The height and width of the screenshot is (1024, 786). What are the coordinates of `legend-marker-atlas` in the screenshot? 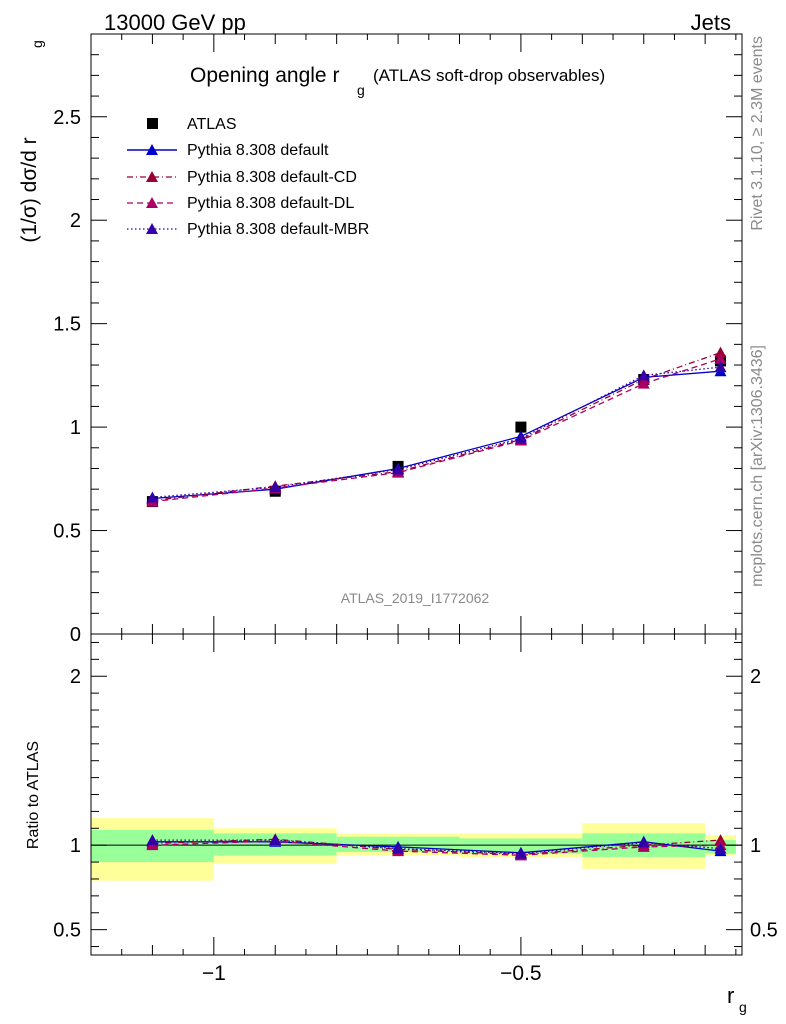 It's located at (152, 123).